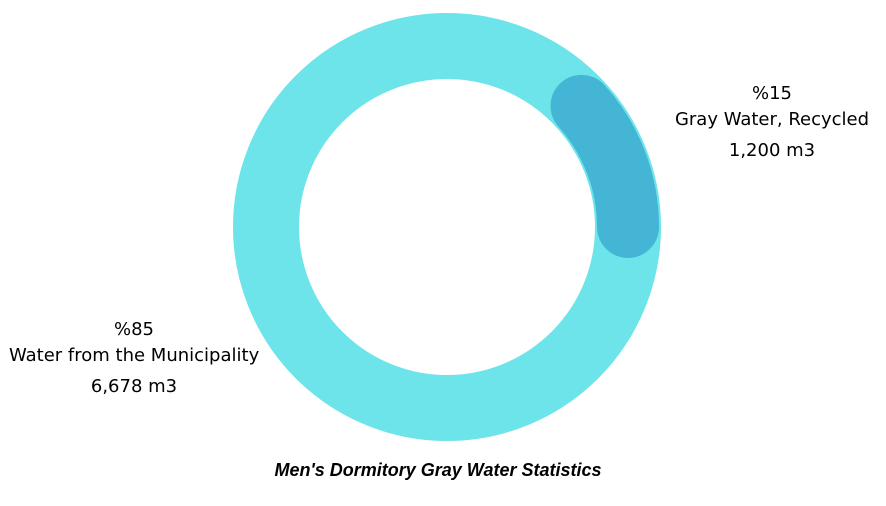 This screenshot has width=886, height=506. I want to click on recycled-percent-label: %15, so click(771, 93).